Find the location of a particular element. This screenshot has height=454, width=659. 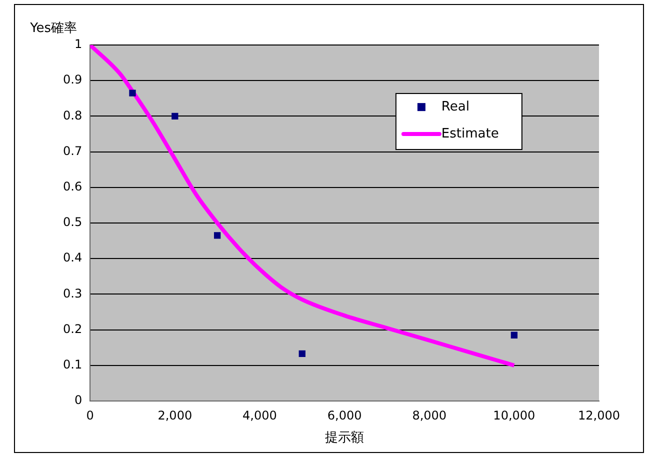

y-tick-label: 1 is located at coordinates (78, 44).